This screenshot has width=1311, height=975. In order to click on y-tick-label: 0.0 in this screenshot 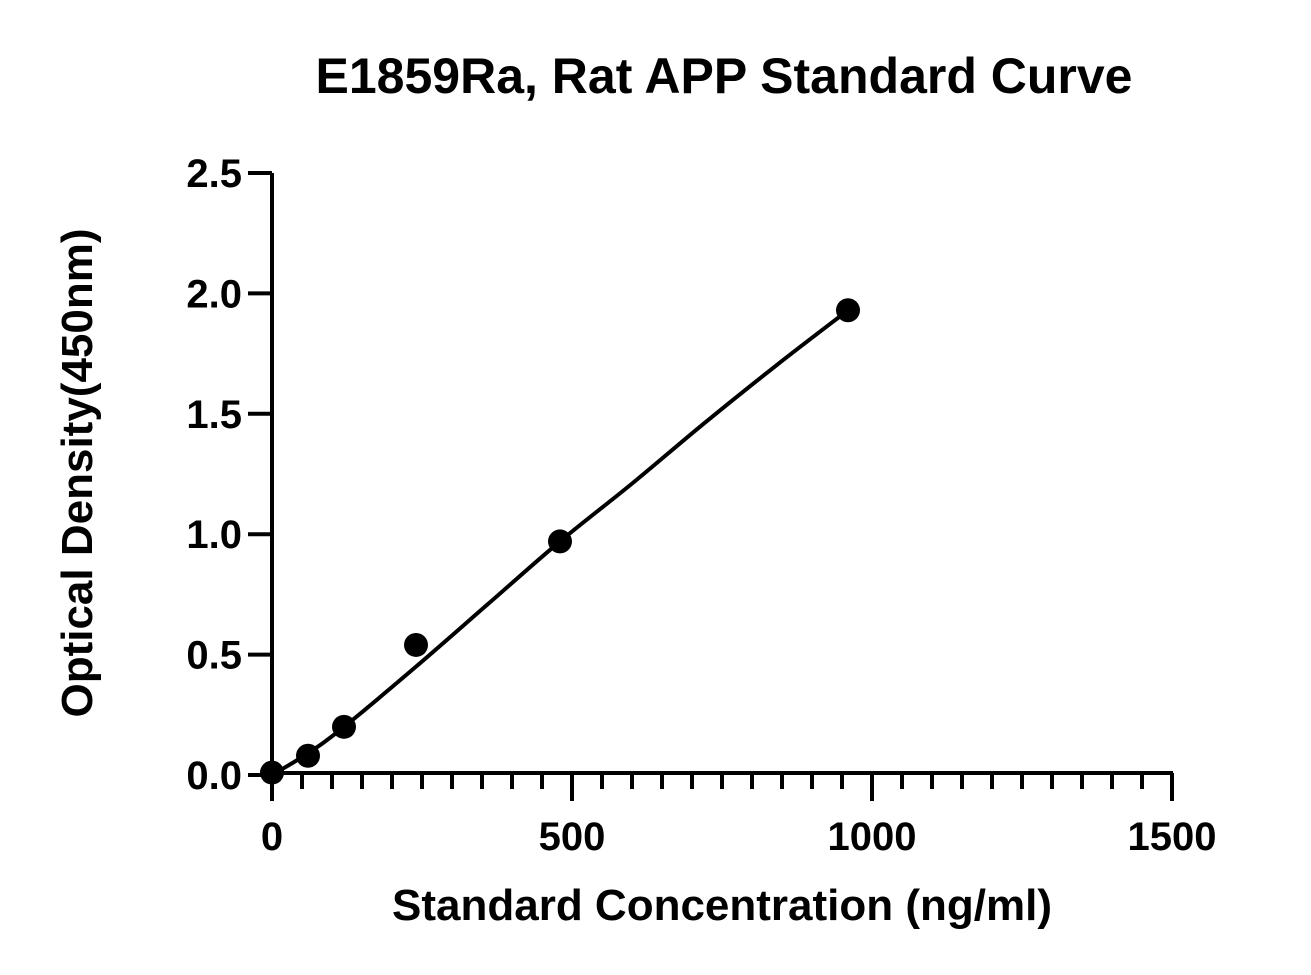, I will do `click(214, 776)`.